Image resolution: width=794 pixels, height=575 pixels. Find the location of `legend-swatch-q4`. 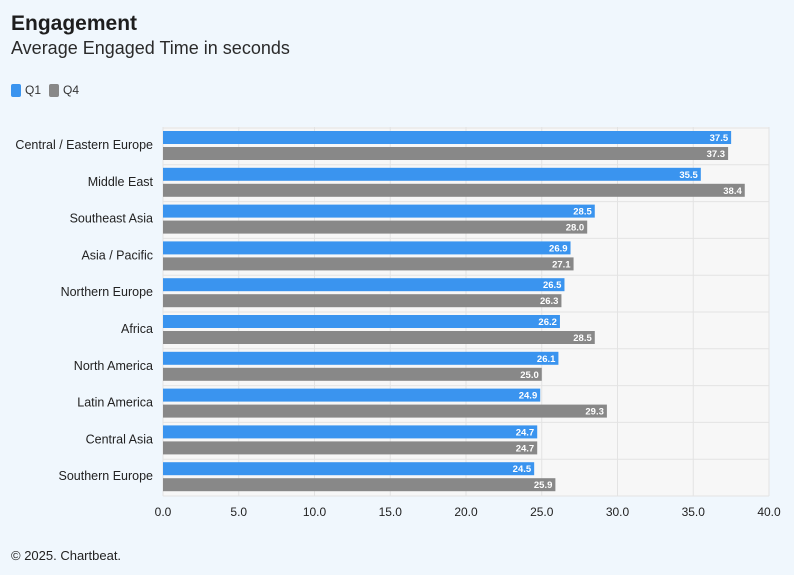

legend-swatch-q4 is located at coordinates (54, 90).